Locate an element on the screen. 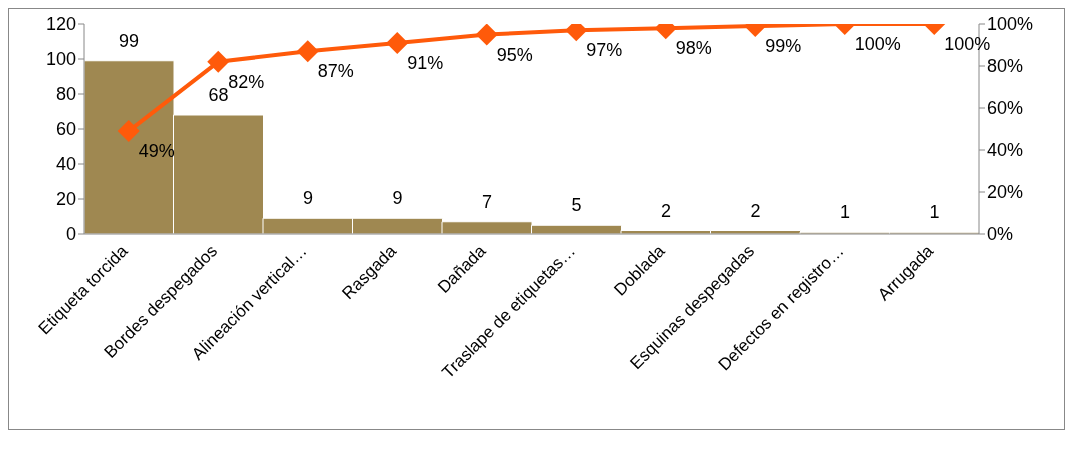  y-tick-label: 40 is located at coordinates (65, 164).